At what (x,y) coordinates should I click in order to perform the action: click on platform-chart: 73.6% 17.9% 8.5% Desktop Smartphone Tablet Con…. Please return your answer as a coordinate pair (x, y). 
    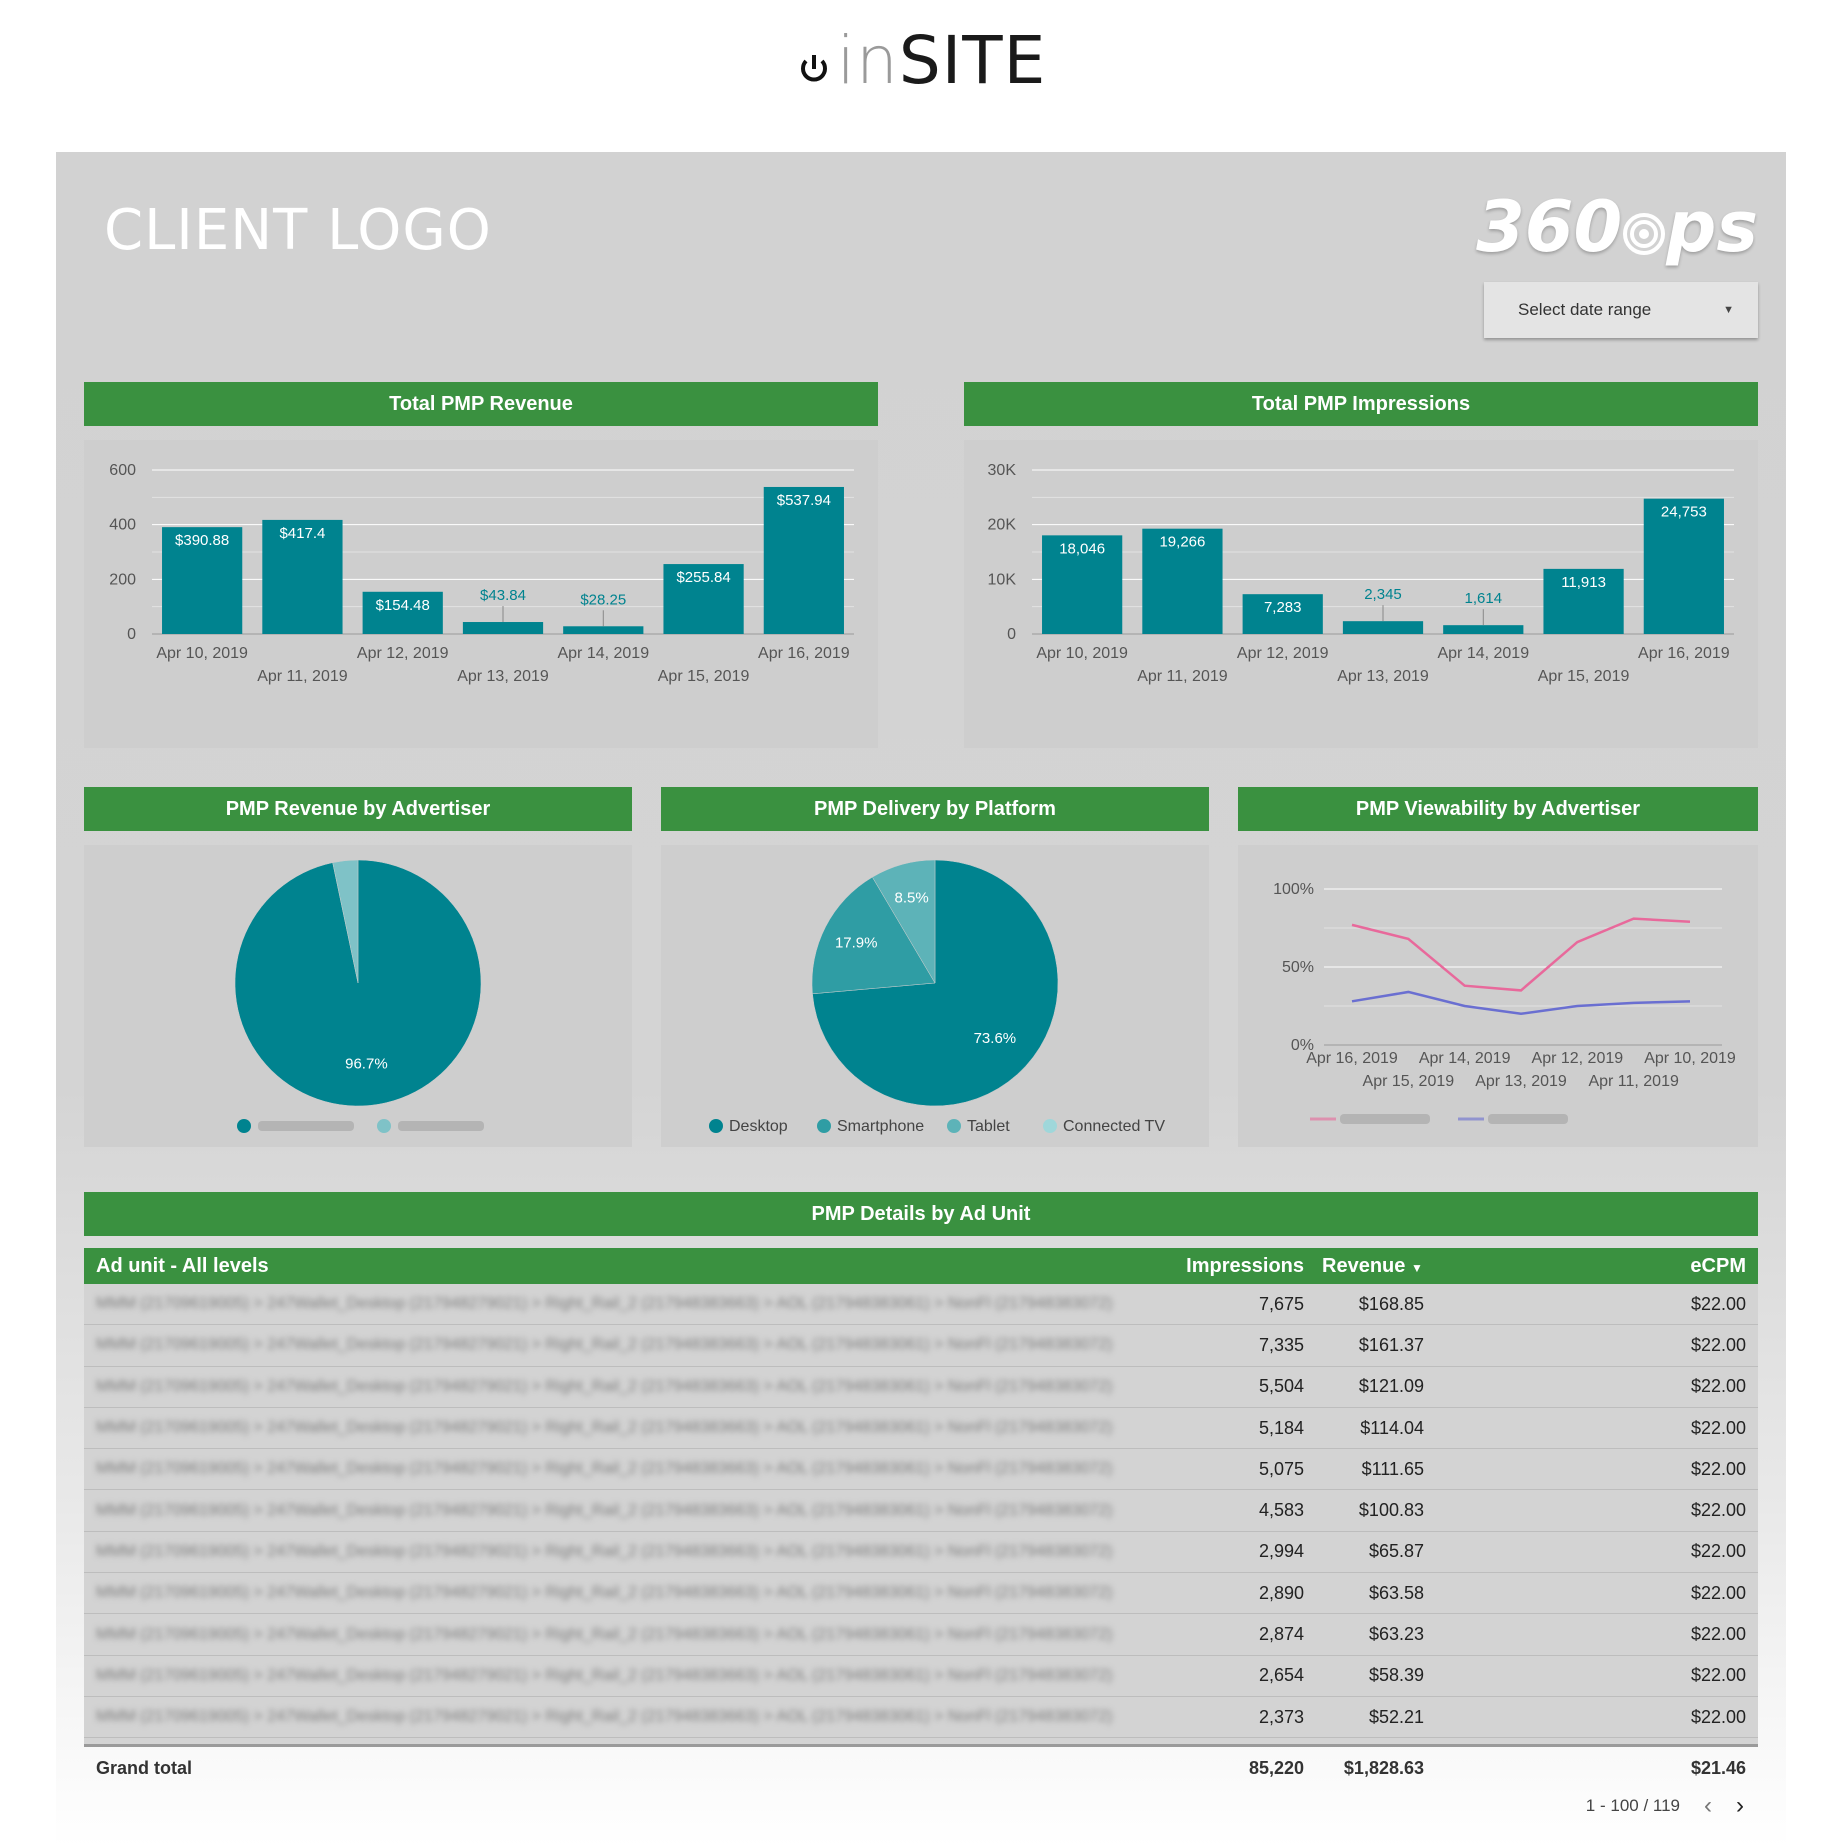
    Looking at the image, I should click on (937, 997).